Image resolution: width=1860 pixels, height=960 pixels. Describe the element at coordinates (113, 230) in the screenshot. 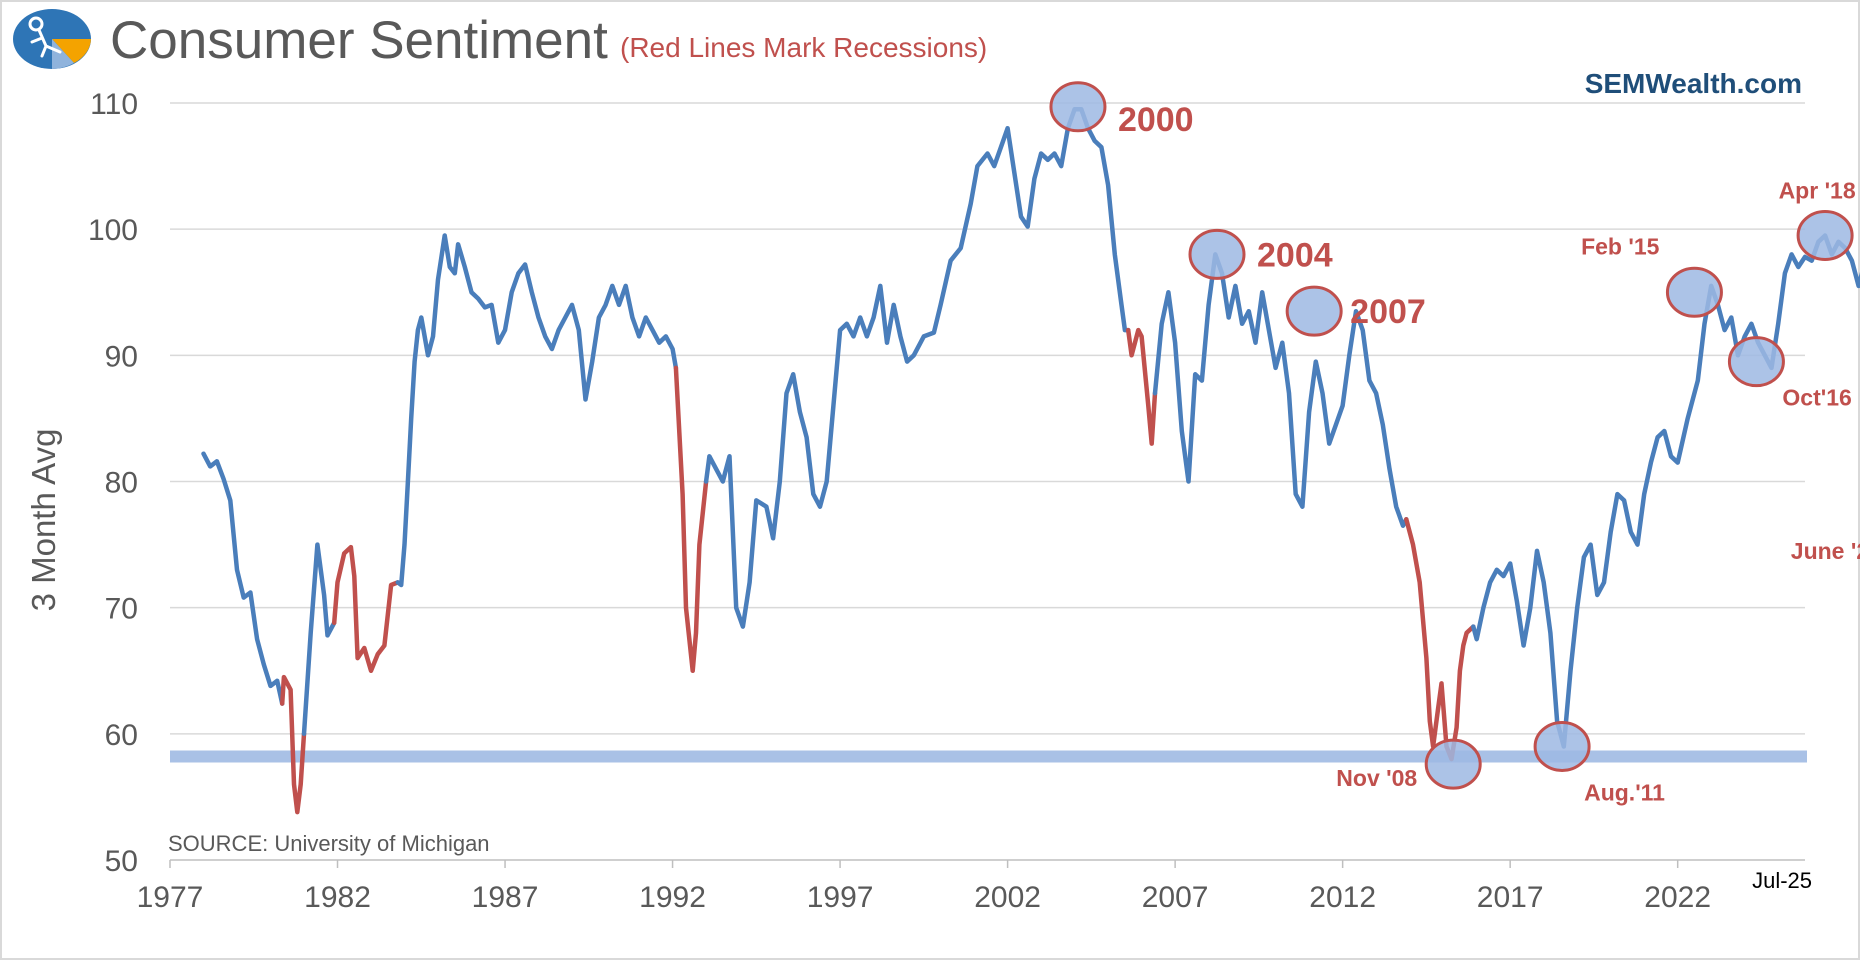

I see `y-tick-label: 100` at that location.